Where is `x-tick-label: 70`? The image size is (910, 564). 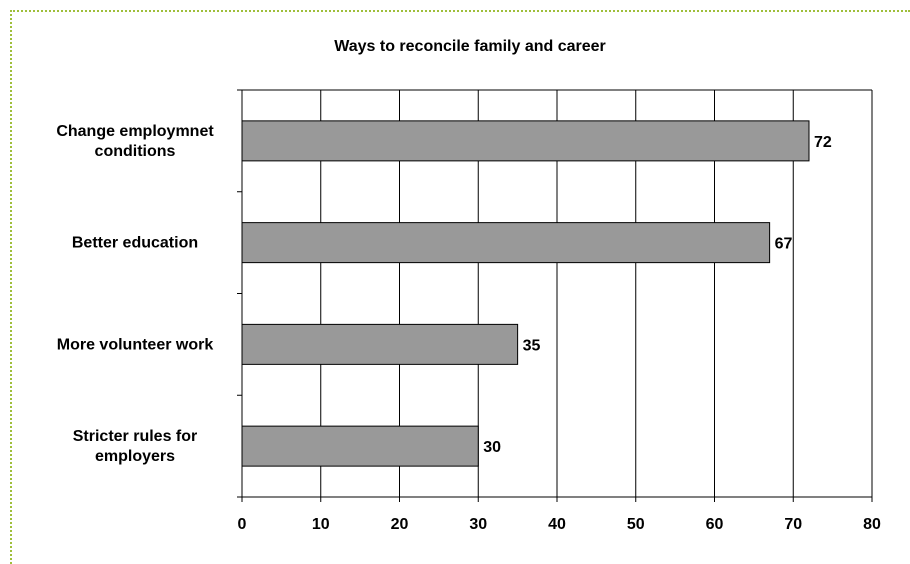 x-tick-label: 70 is located at coordinates (793, 524).